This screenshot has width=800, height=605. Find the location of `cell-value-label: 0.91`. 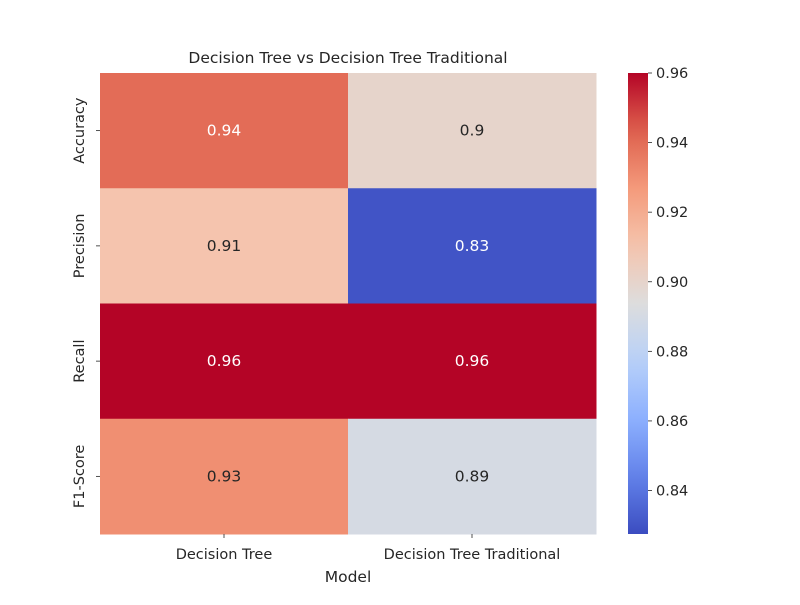

cell-value-label: 0.91 is located at coordinates (224, 246).